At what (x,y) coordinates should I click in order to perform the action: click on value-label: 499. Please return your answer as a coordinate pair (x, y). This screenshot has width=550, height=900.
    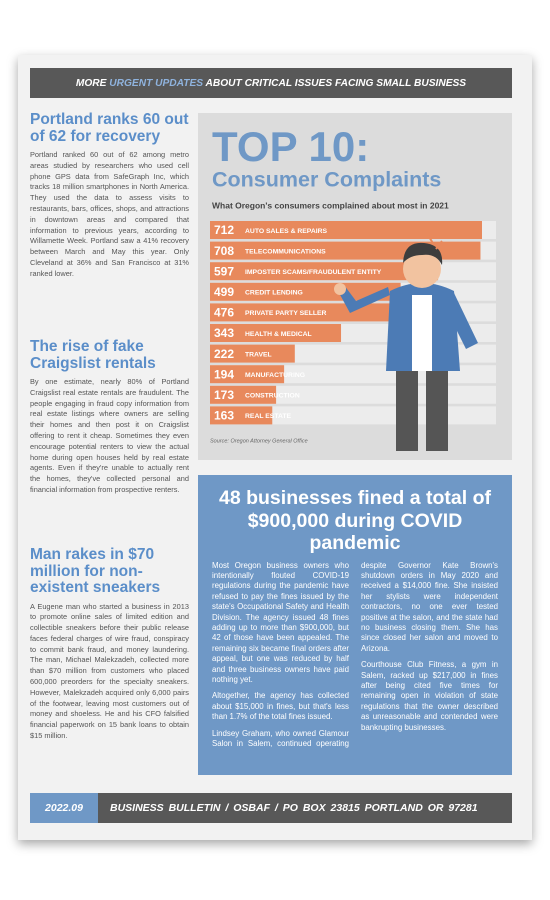
    Looking at the image, I should click on (224, 292).